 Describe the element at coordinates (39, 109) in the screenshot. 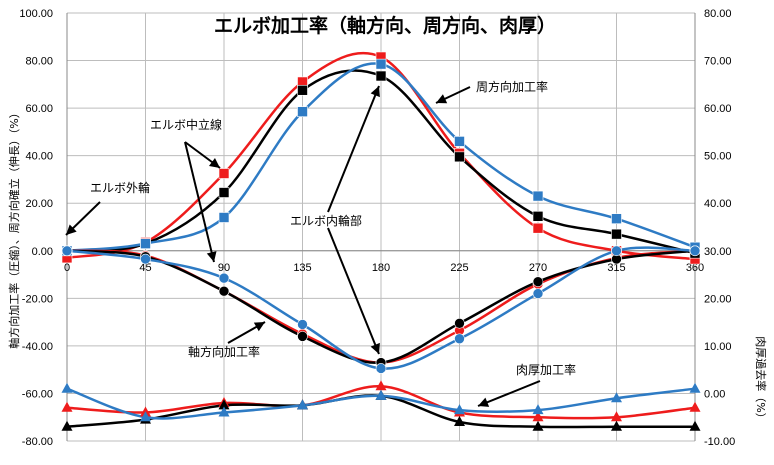

I see `y-tick-label-left: 60.00` at that location.